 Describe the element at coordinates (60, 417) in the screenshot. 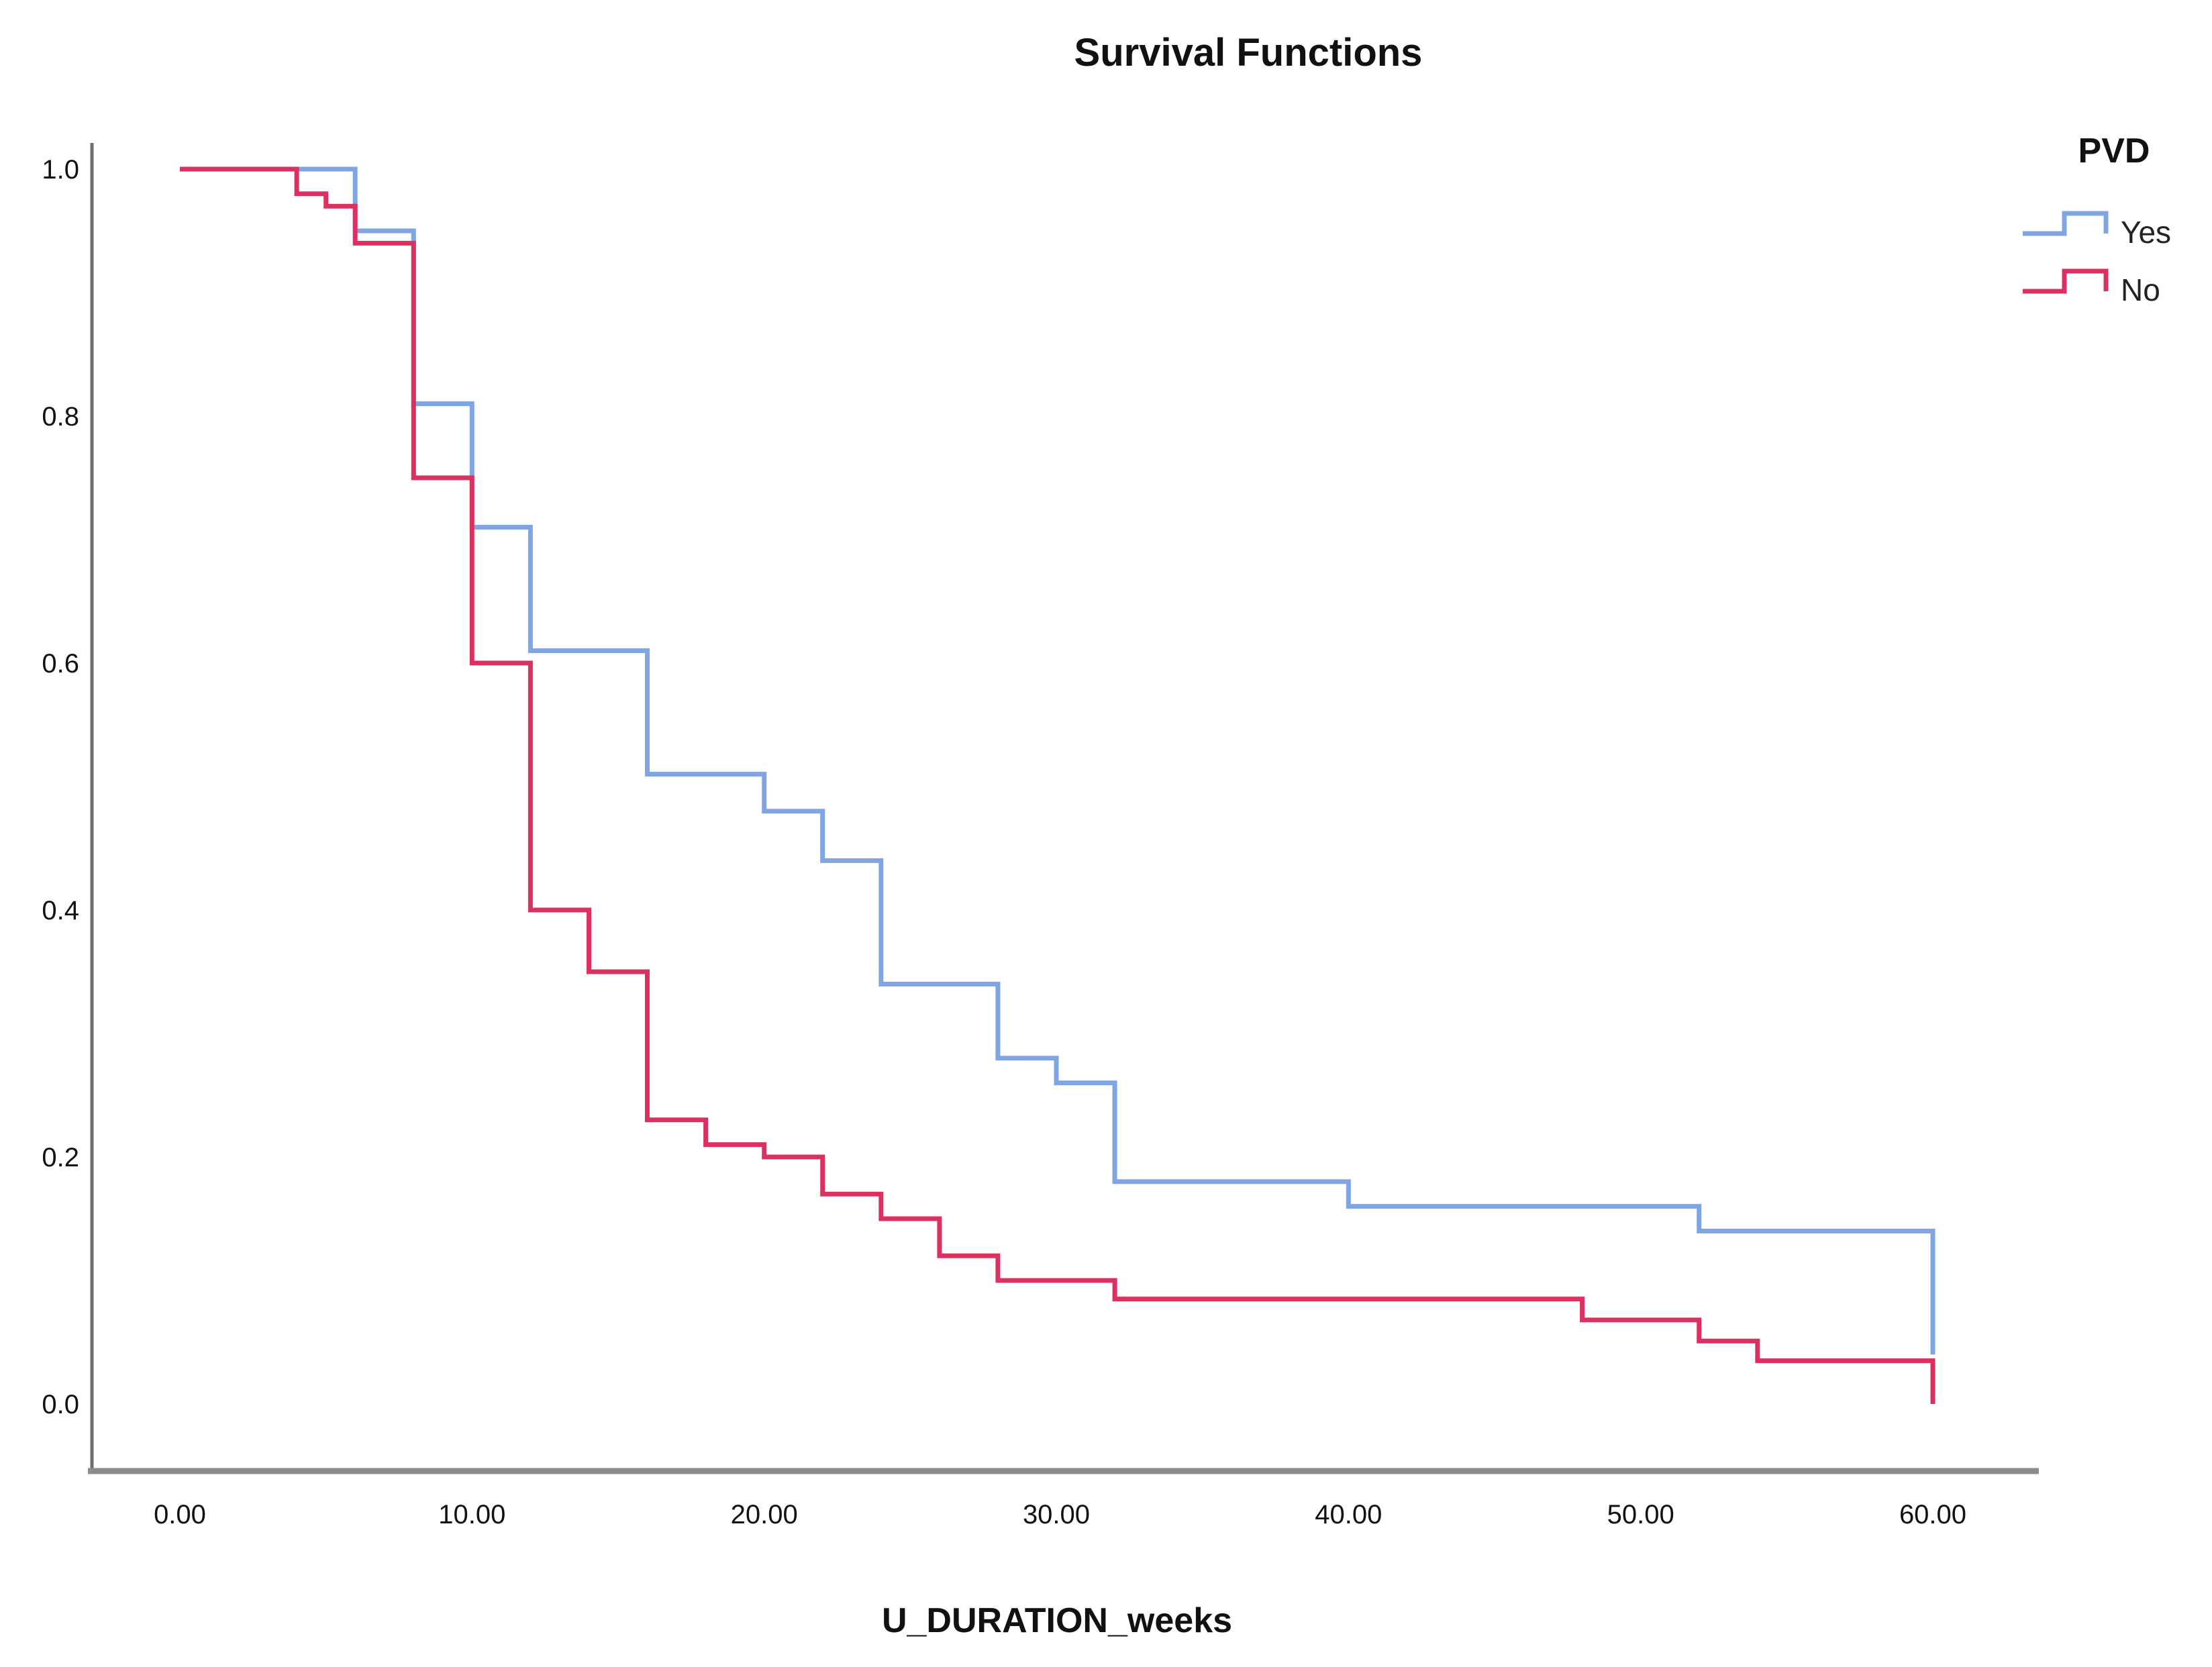

I see `y-tick-label: 0.8` at that location.